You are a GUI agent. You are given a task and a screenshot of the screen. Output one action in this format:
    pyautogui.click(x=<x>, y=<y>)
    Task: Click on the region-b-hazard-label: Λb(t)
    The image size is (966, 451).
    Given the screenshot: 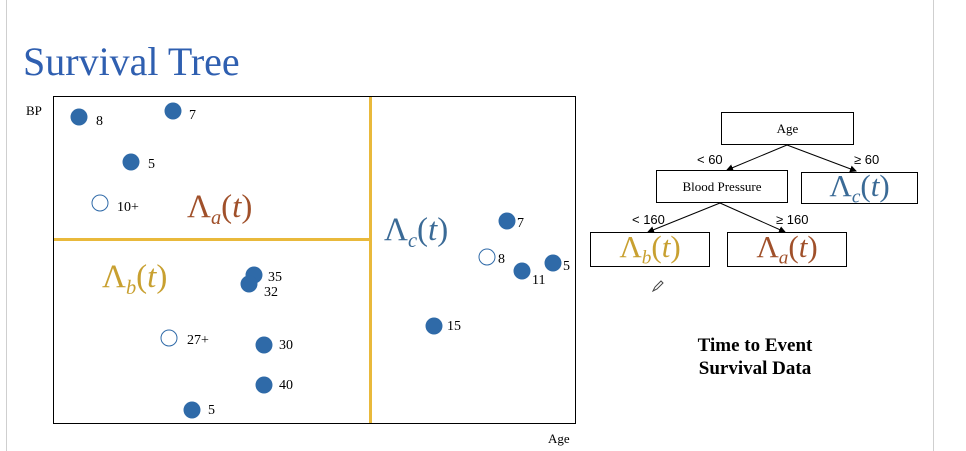 What is the action you would take?
    pyautogui.click(x=135, y=279)
    